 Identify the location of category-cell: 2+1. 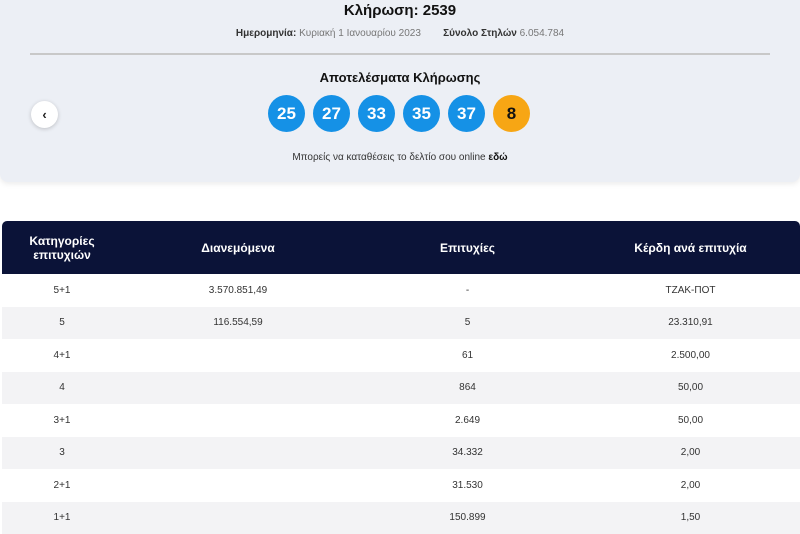
(62, 485).